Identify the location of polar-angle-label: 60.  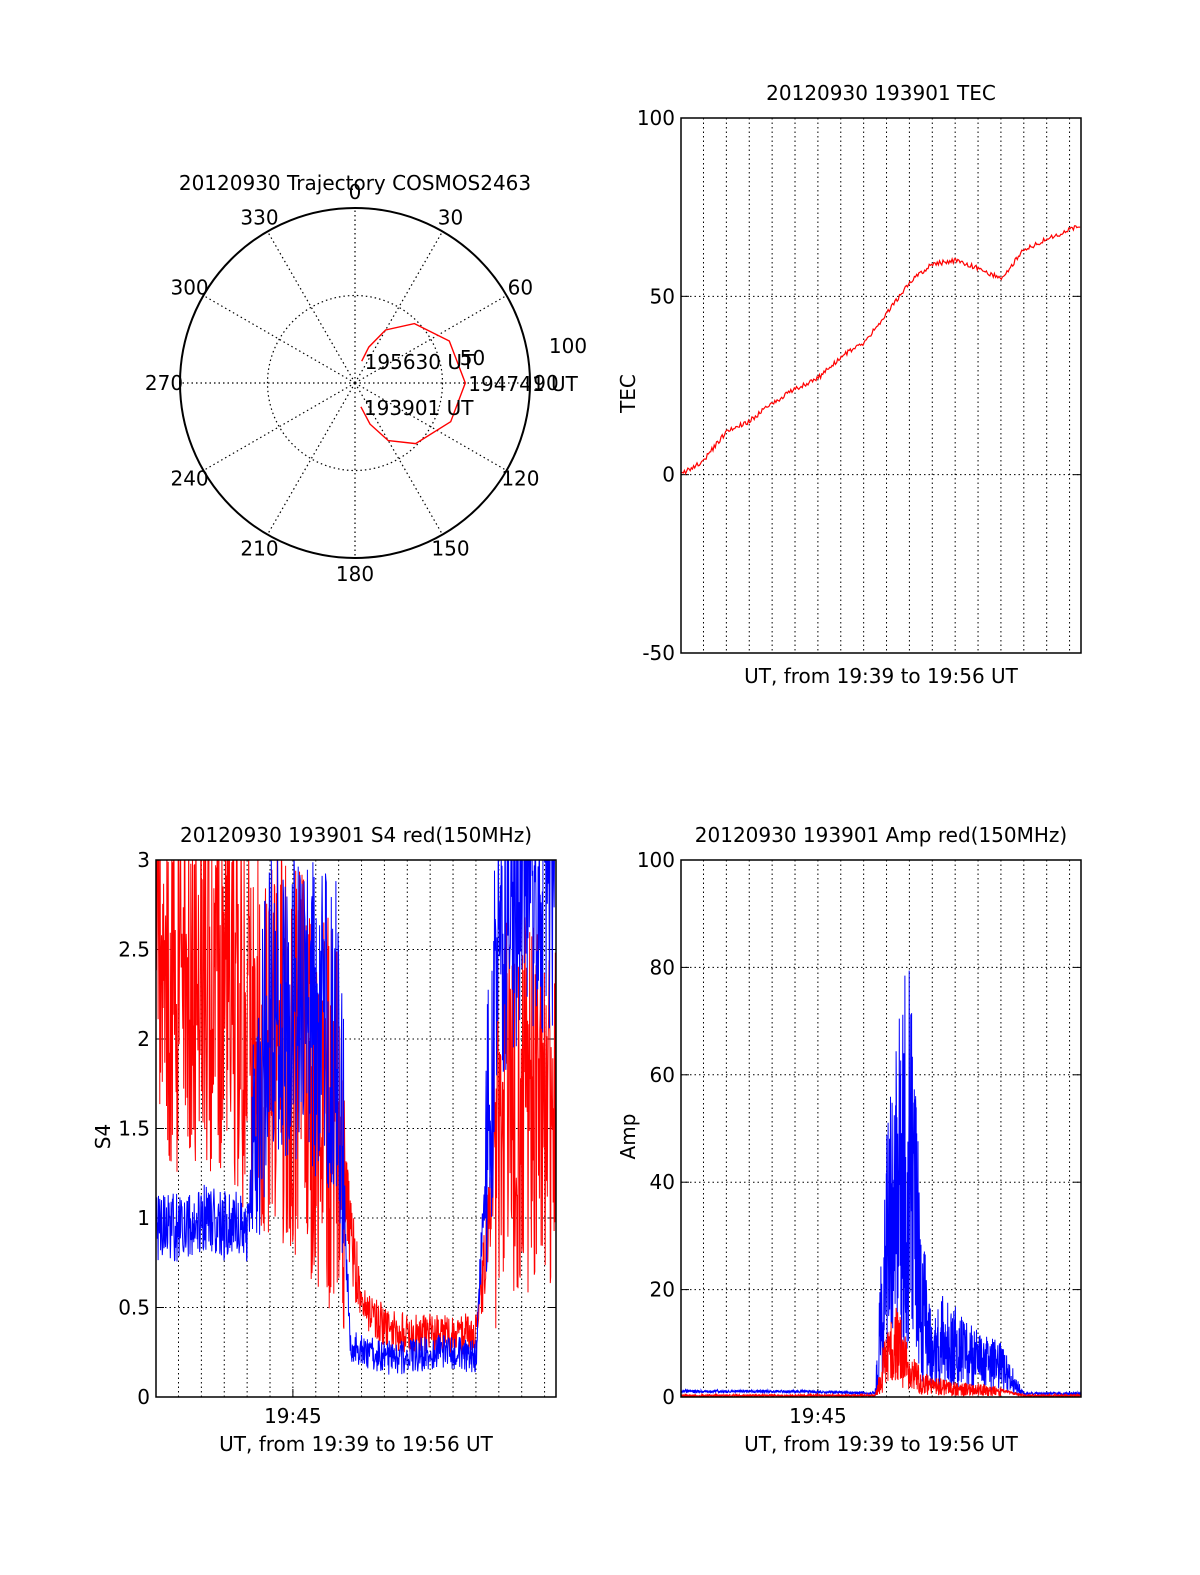
(520, 288).